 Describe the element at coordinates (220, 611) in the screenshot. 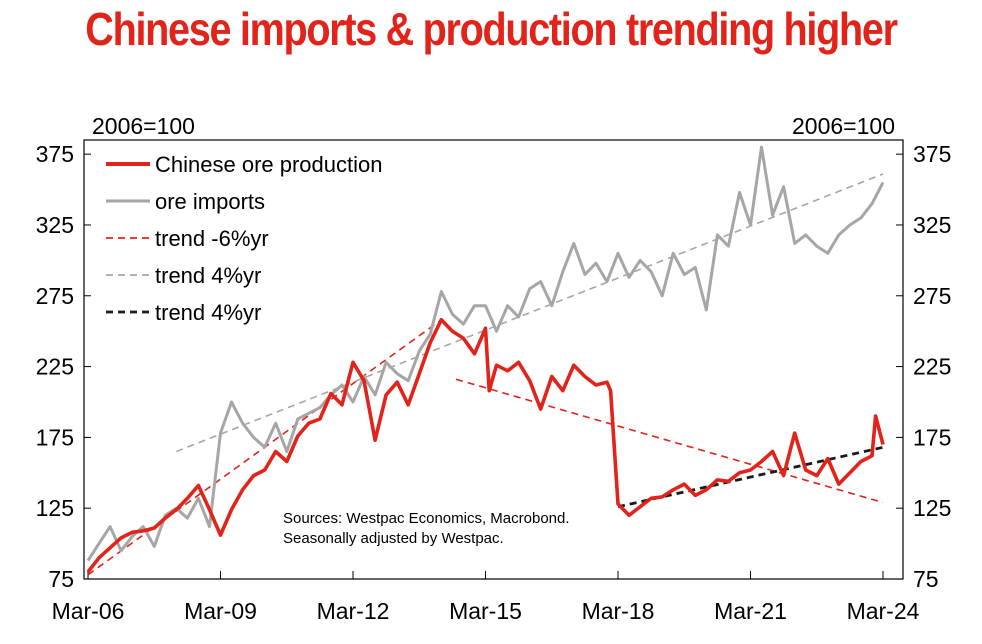

I see `x-tick-label: Mar-09` at that location.